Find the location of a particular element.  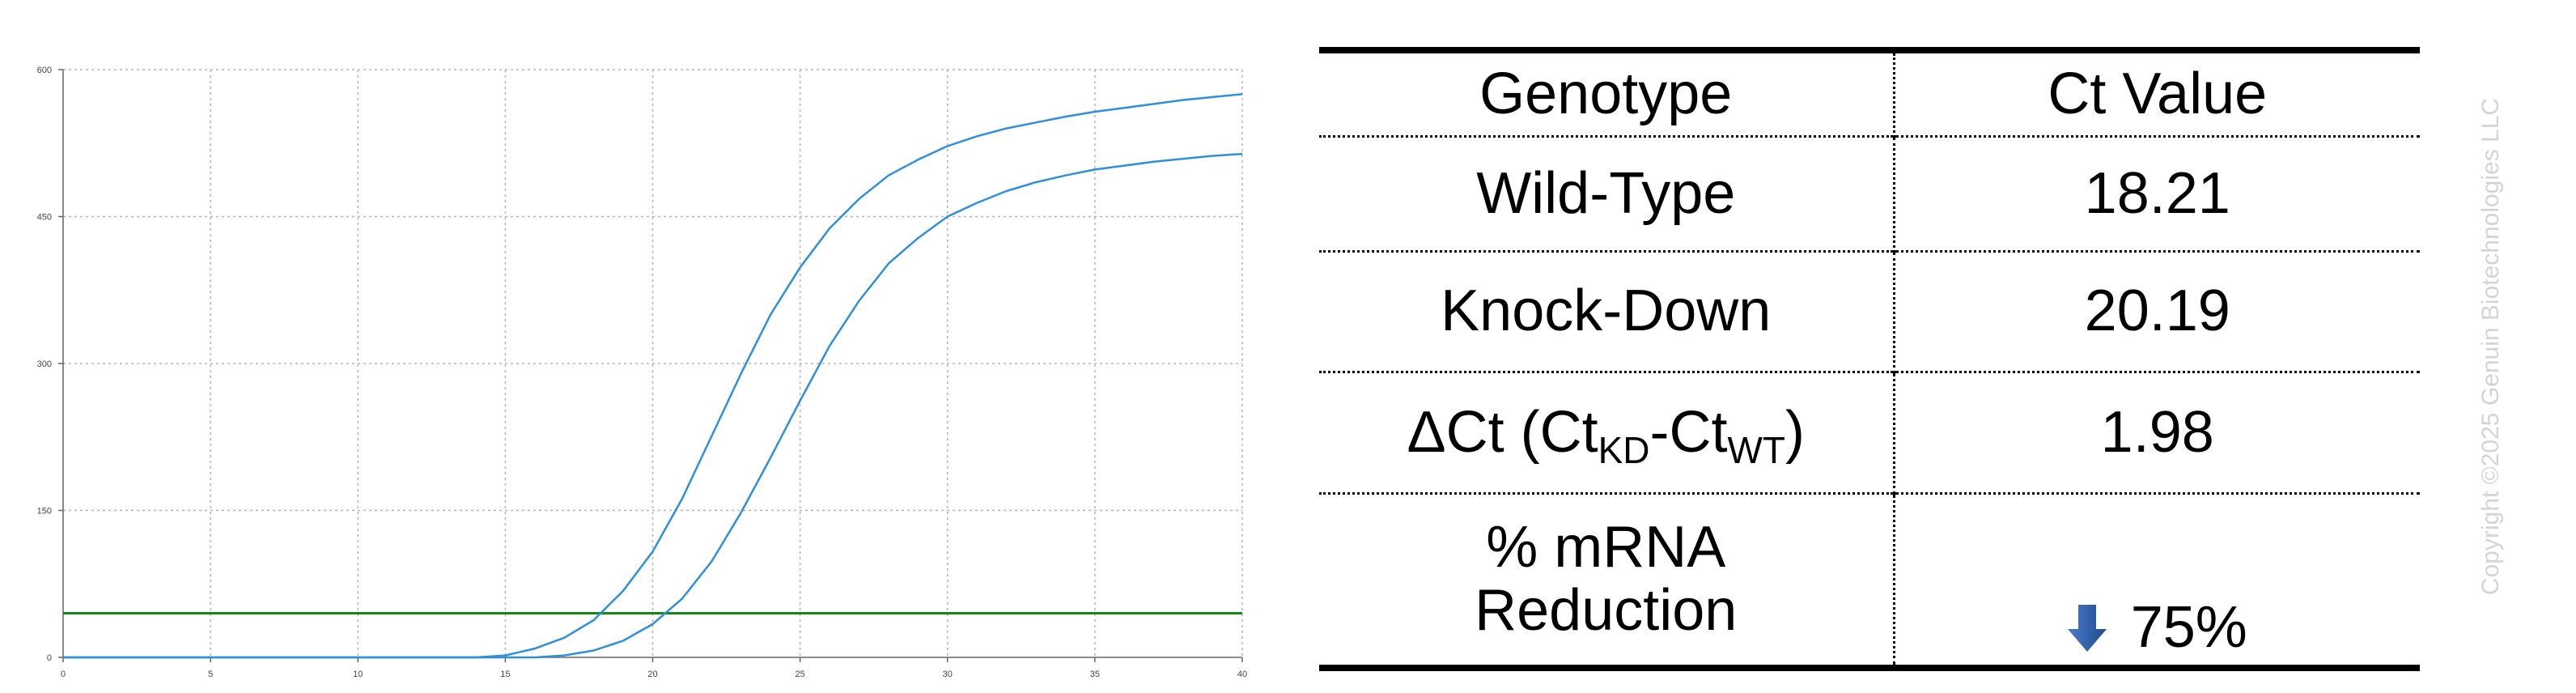

table-row: Knock-Down 20.19 is located at coordinates (1869, 311).